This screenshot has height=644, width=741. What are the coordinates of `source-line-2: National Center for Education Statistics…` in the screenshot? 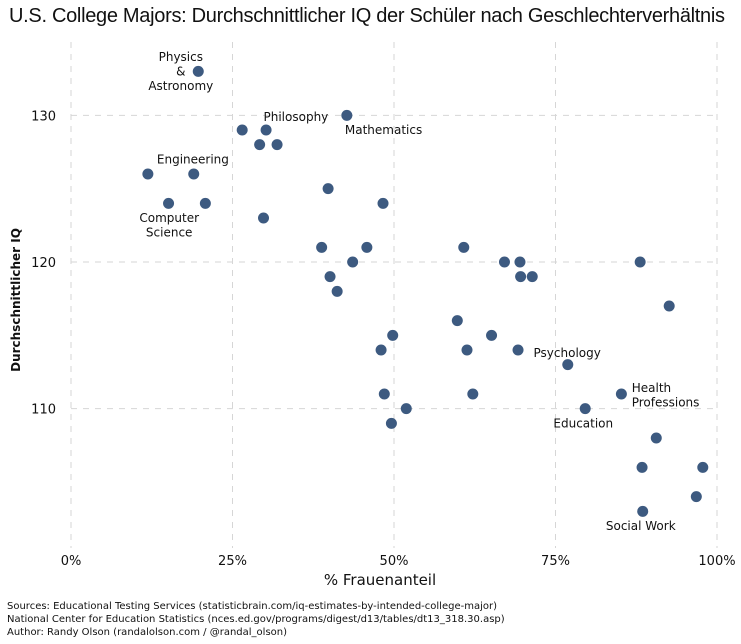 It's located at (256, 619).